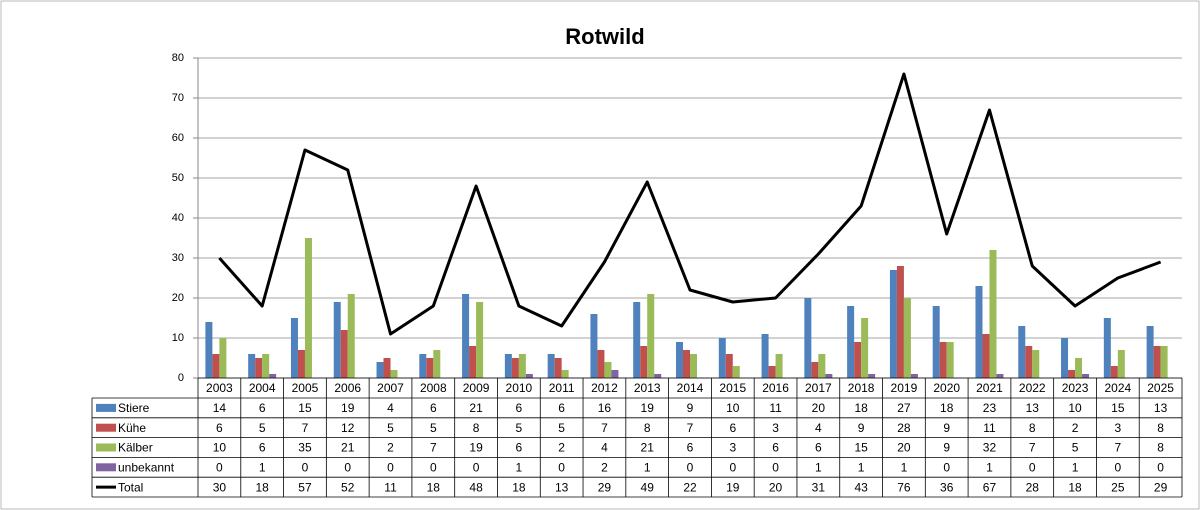 The height and width of the screenshot is (510, 1200). What do you see at coordinates (219, 388) in the screenshot?
I see `x-tick-label: 2003` at bounding box center [219, 388].